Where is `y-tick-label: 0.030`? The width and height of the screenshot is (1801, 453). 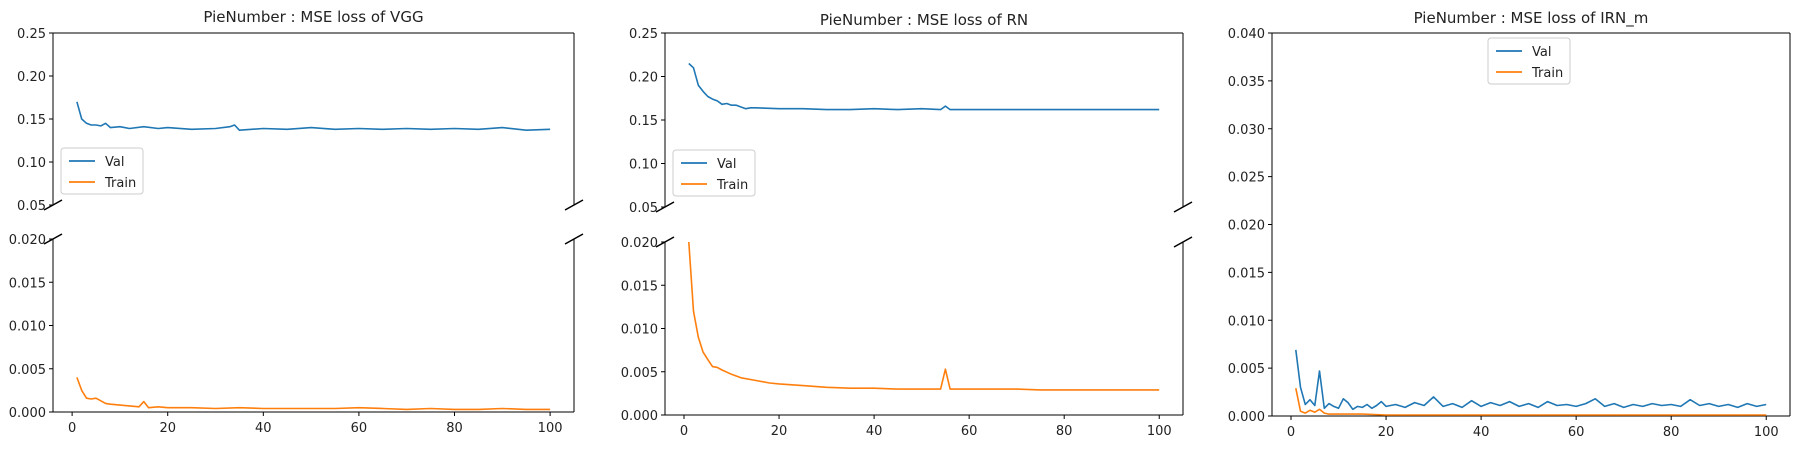 y-tick-label: 0.030 is located at coordinates (1246, 130).